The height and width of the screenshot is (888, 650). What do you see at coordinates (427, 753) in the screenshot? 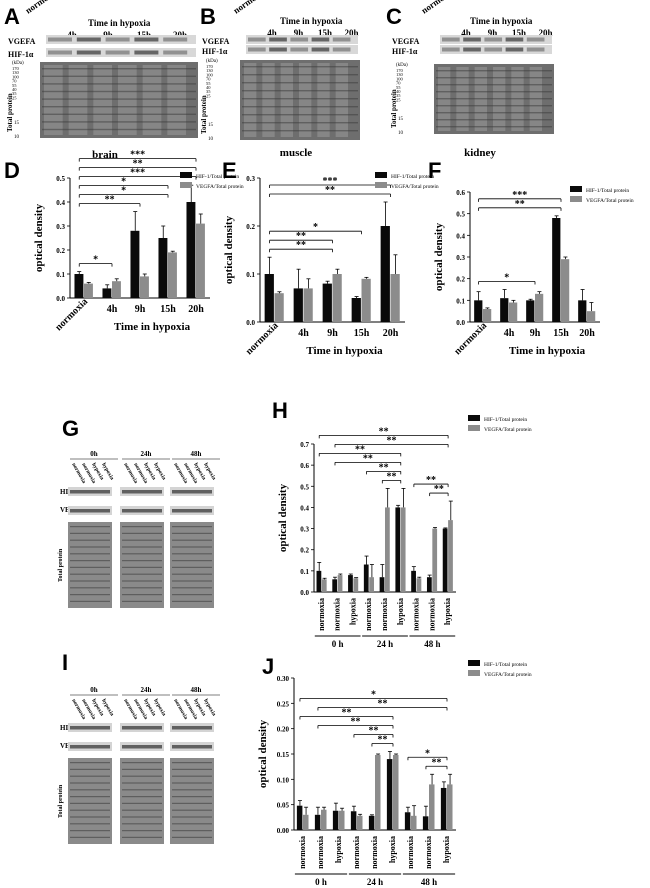
I see `significance-label: *` at bounding box center [427, 753].